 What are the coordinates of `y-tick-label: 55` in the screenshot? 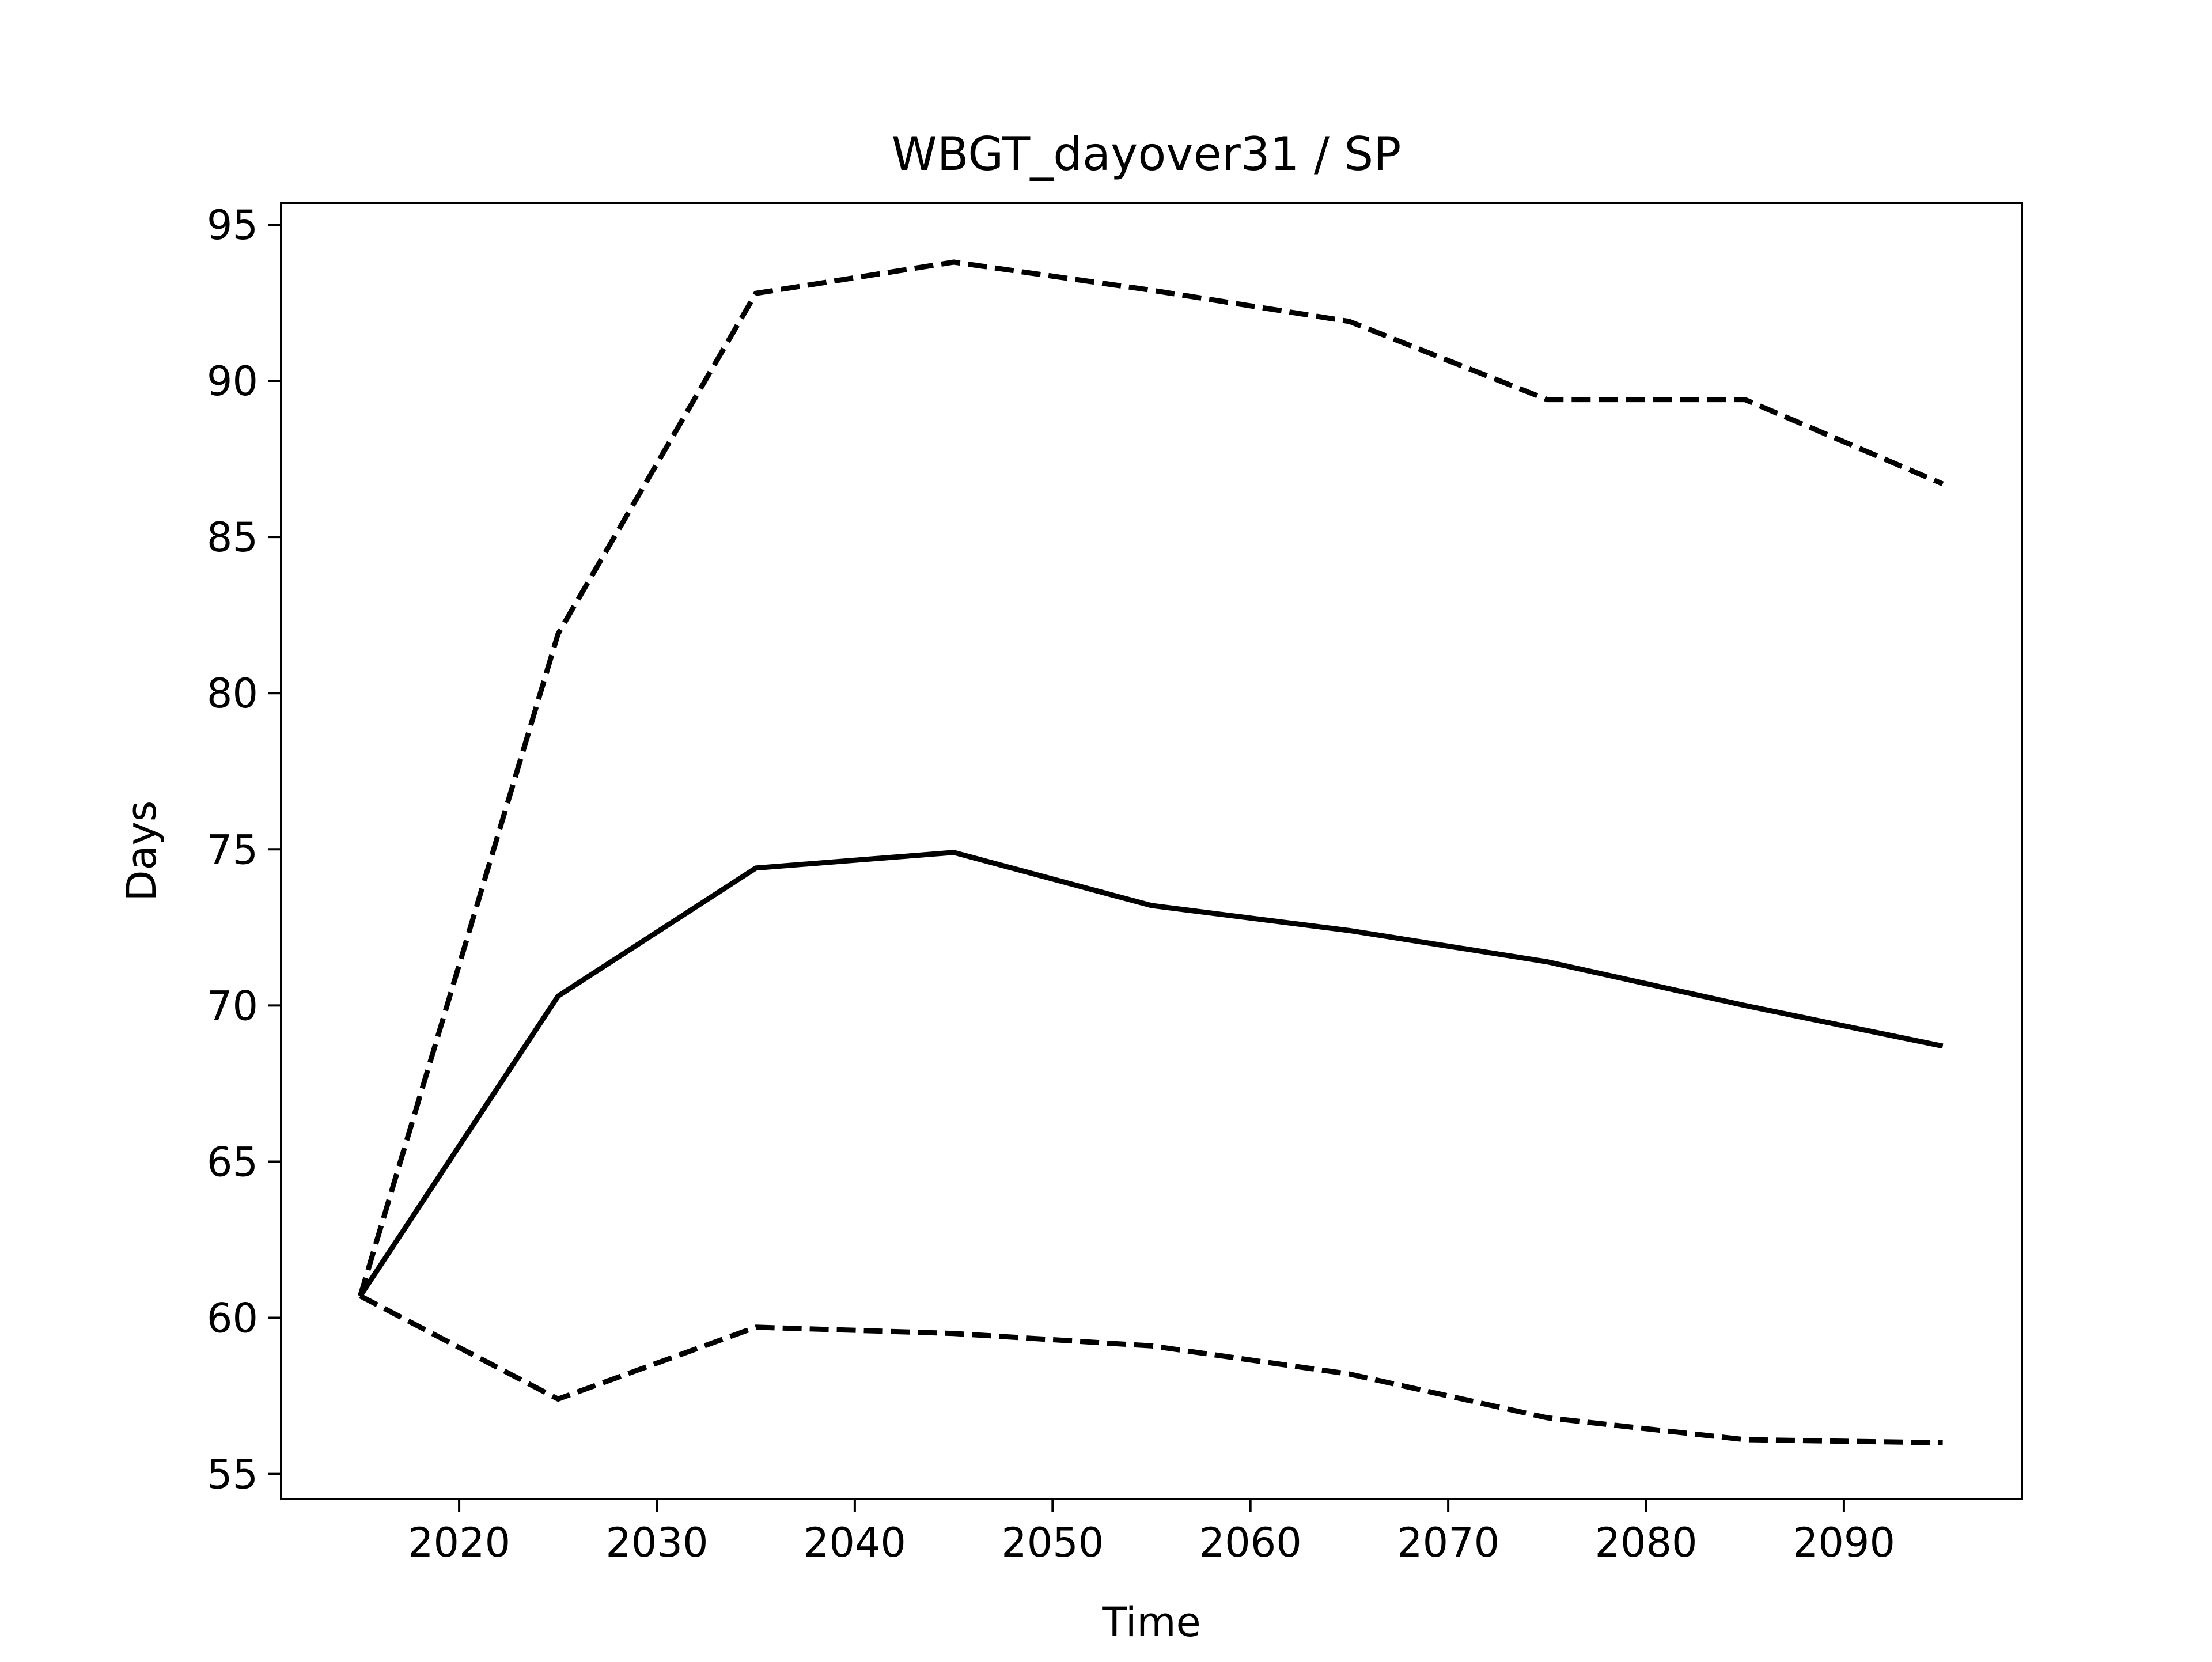 It's located at (232, 1474).